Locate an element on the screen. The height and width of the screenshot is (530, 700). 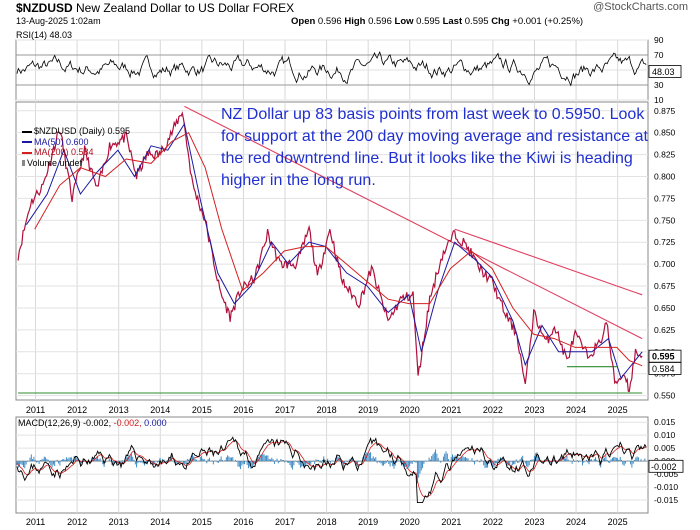
chart-datetime: 13-Aug-2025 1:02am is located at coordinates (58, 21).